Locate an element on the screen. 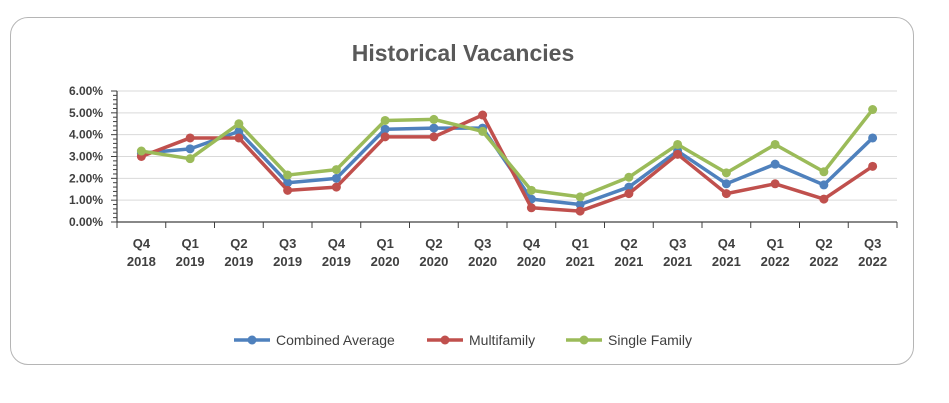  legend: Combined Average Multifamily Single Family is located at coordinates (463, 340).